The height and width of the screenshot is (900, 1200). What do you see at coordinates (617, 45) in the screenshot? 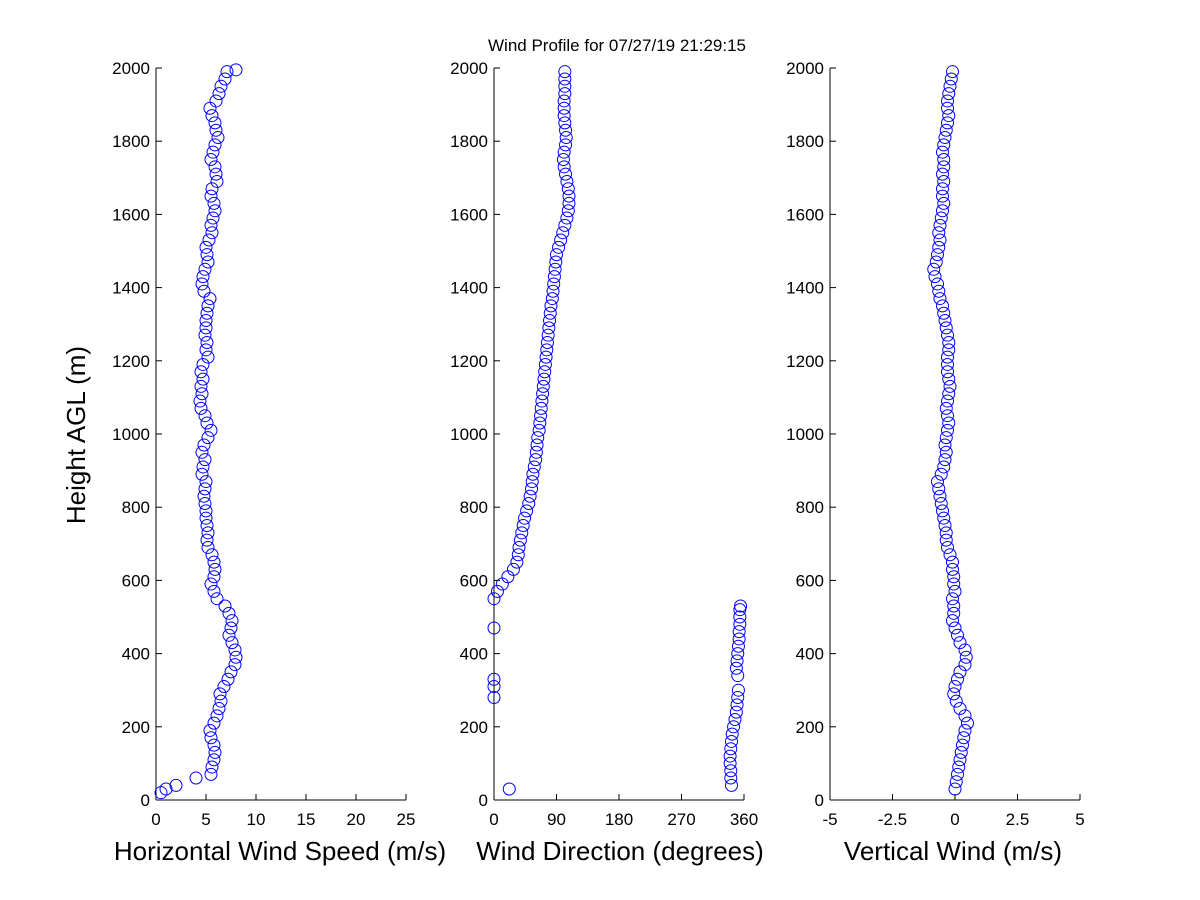
I see `figure-title: Wind Profile for 07/27/19 21:29:15` at bounding box center [617, 45].